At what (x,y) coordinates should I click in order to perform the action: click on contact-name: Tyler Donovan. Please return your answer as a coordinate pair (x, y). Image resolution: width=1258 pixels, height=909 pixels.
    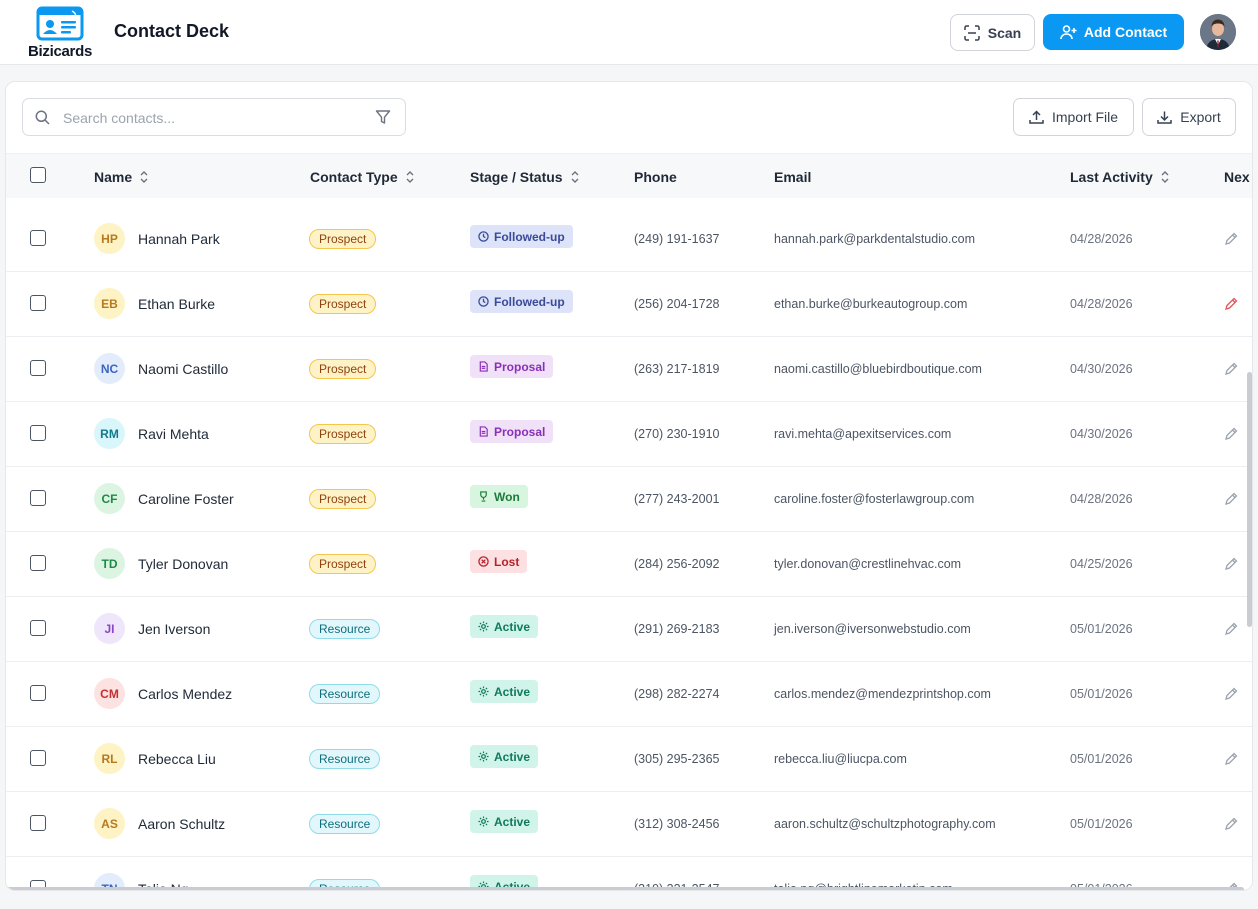
    Looking at the image, I should click on (183, 564).